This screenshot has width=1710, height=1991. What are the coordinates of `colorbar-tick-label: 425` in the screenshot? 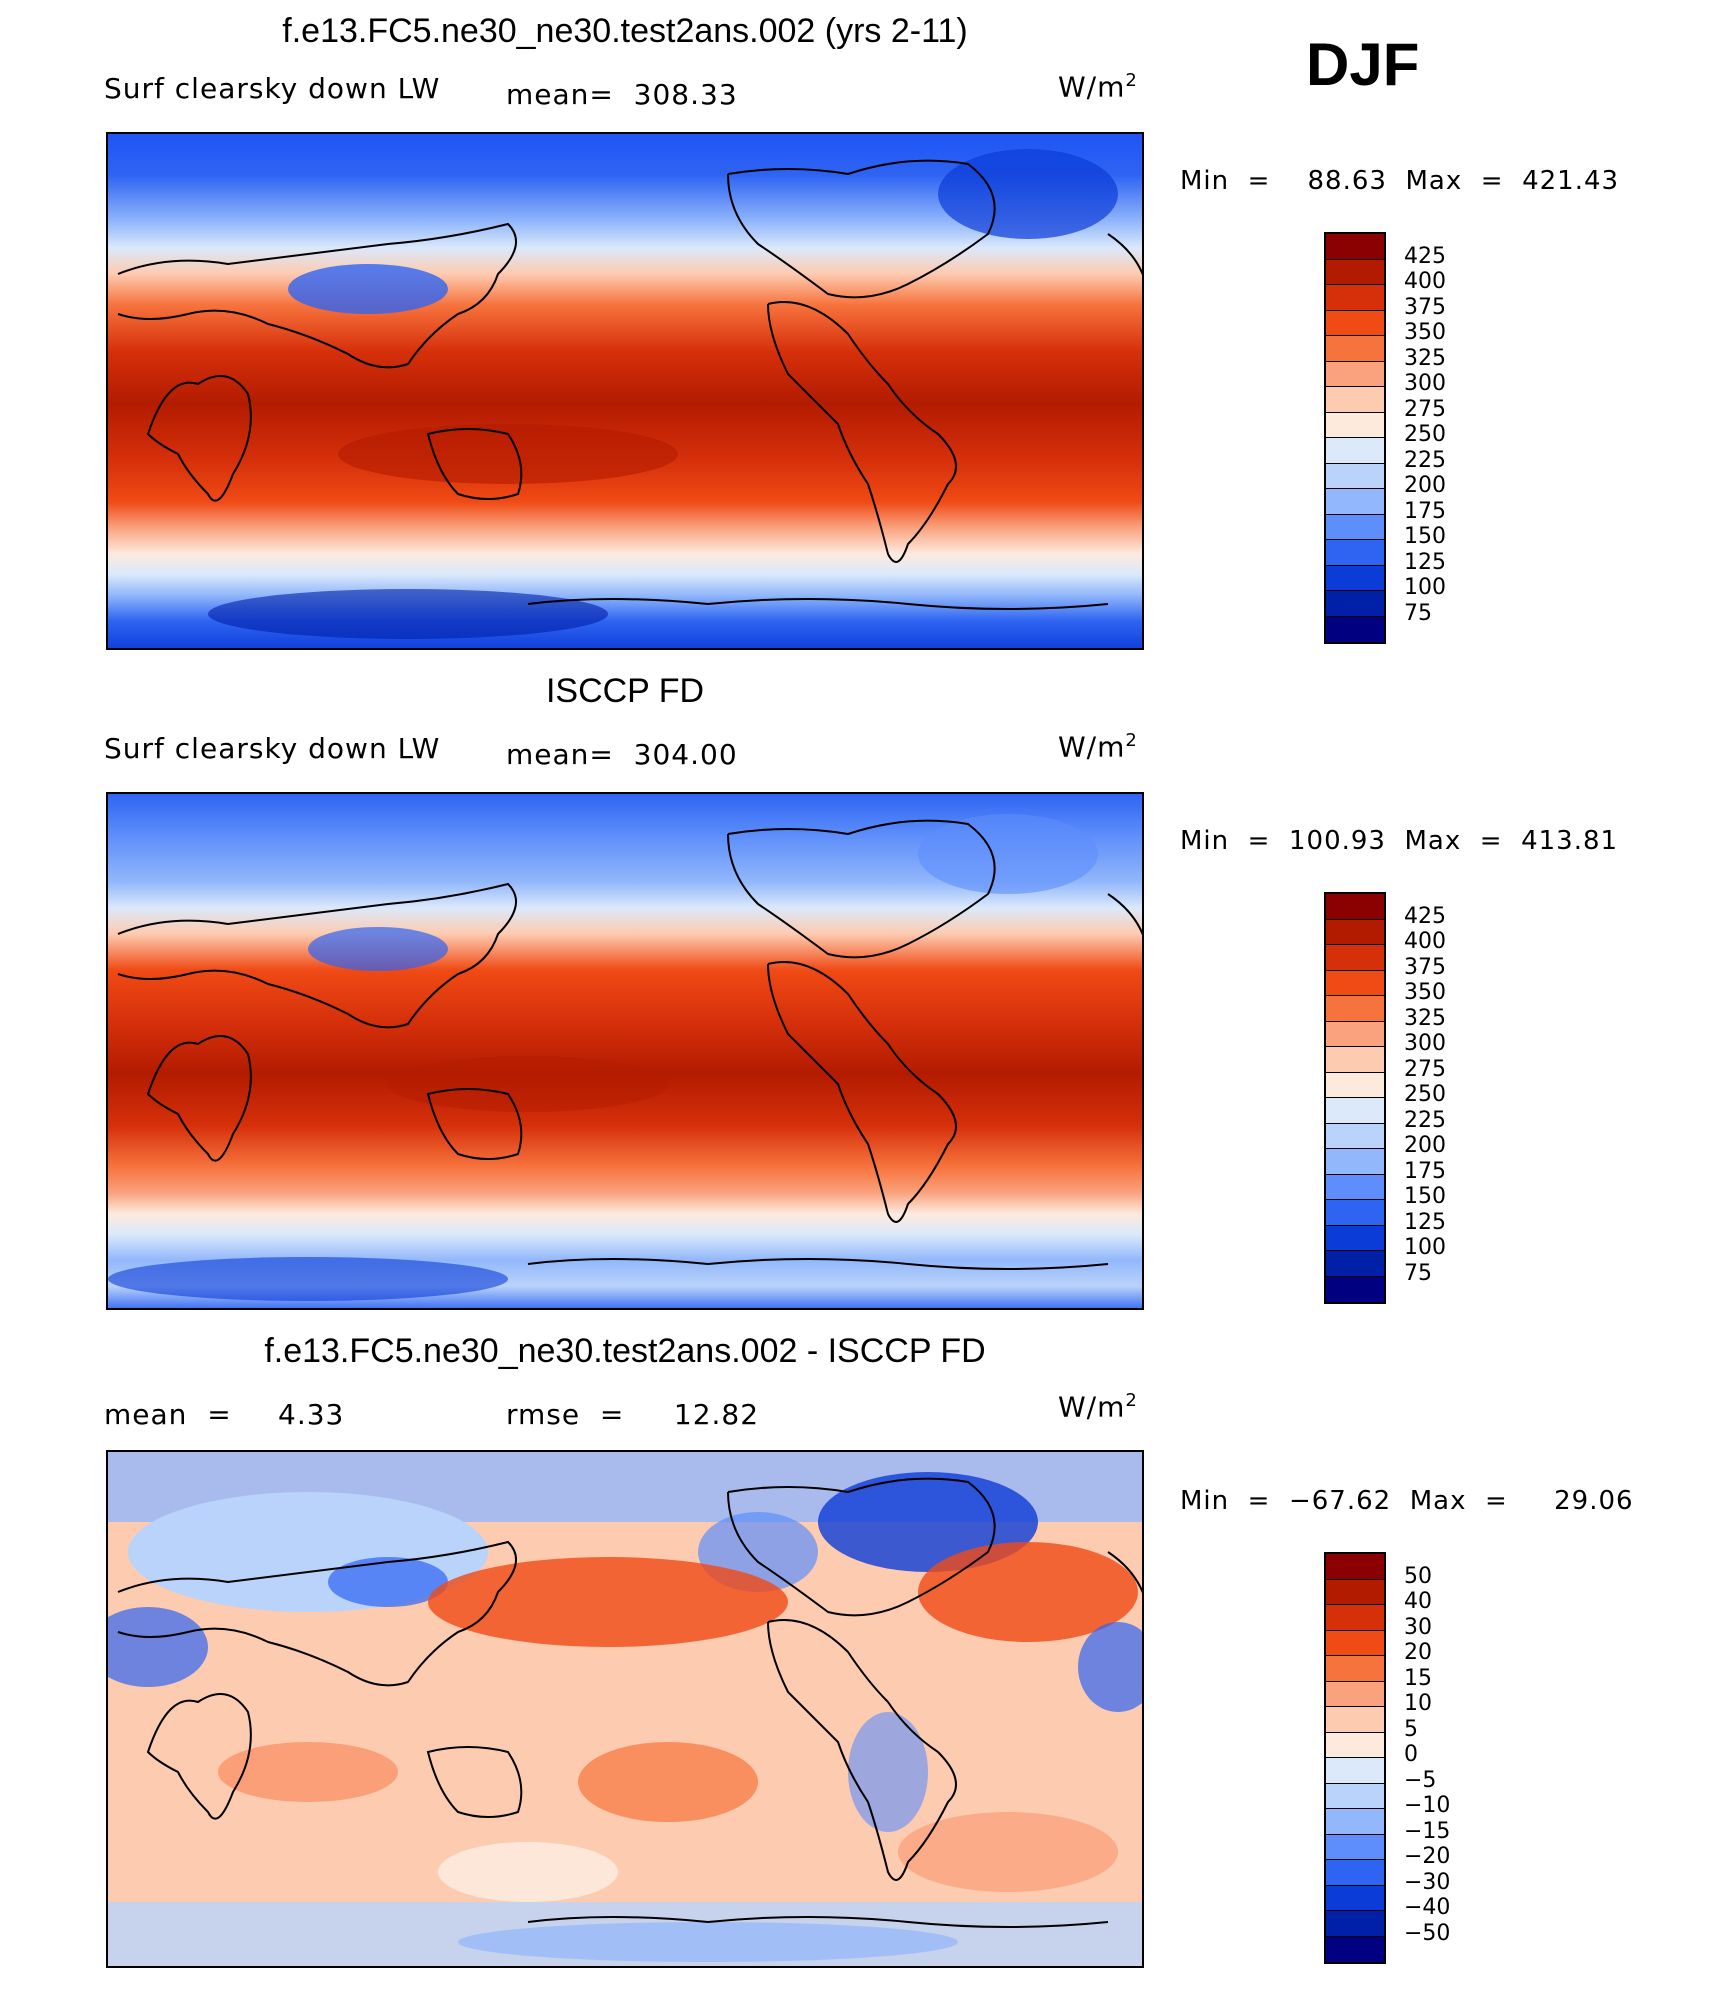 It's located at (1425, 256).